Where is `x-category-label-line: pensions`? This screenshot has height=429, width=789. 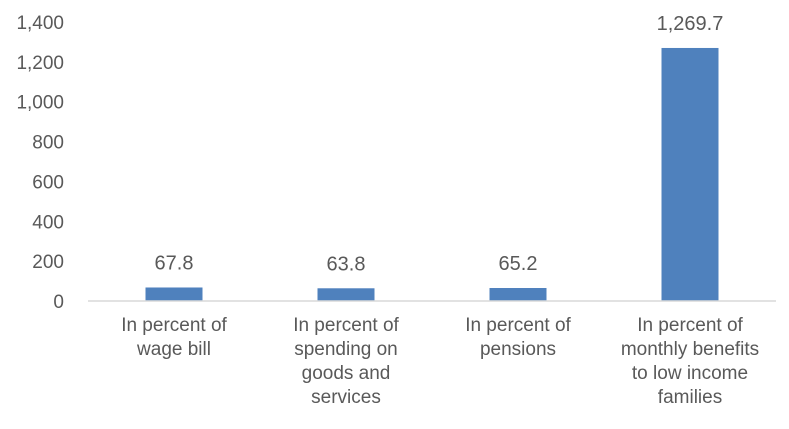
x-category-label-line: pensions is located at coordinates (518, 349).